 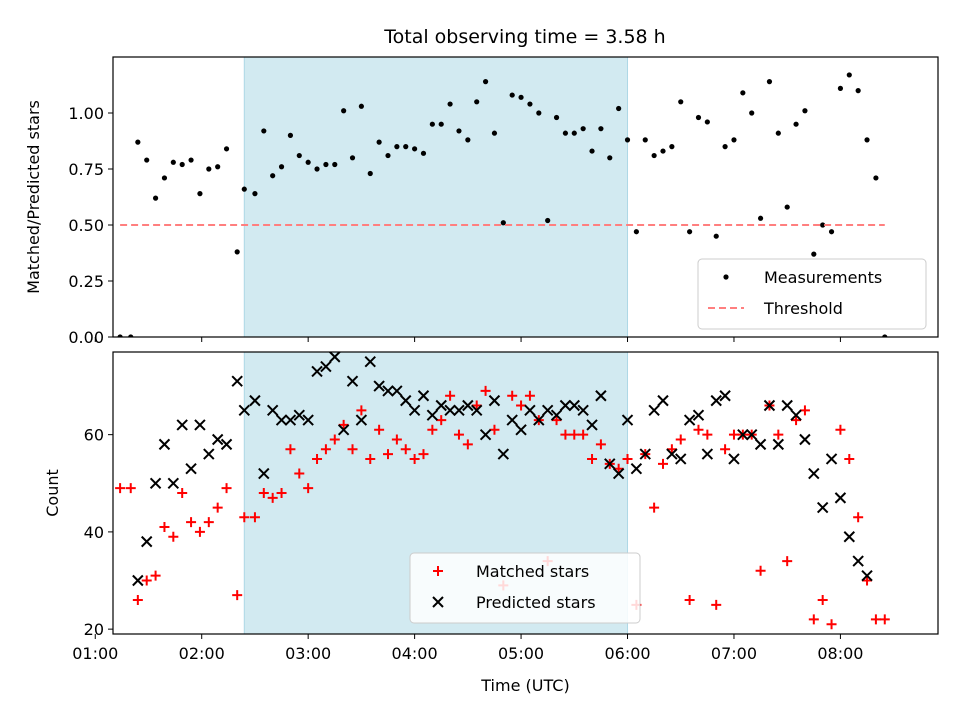 I want to click on x-tick-label: 05:00, so click(x=521, y=653).